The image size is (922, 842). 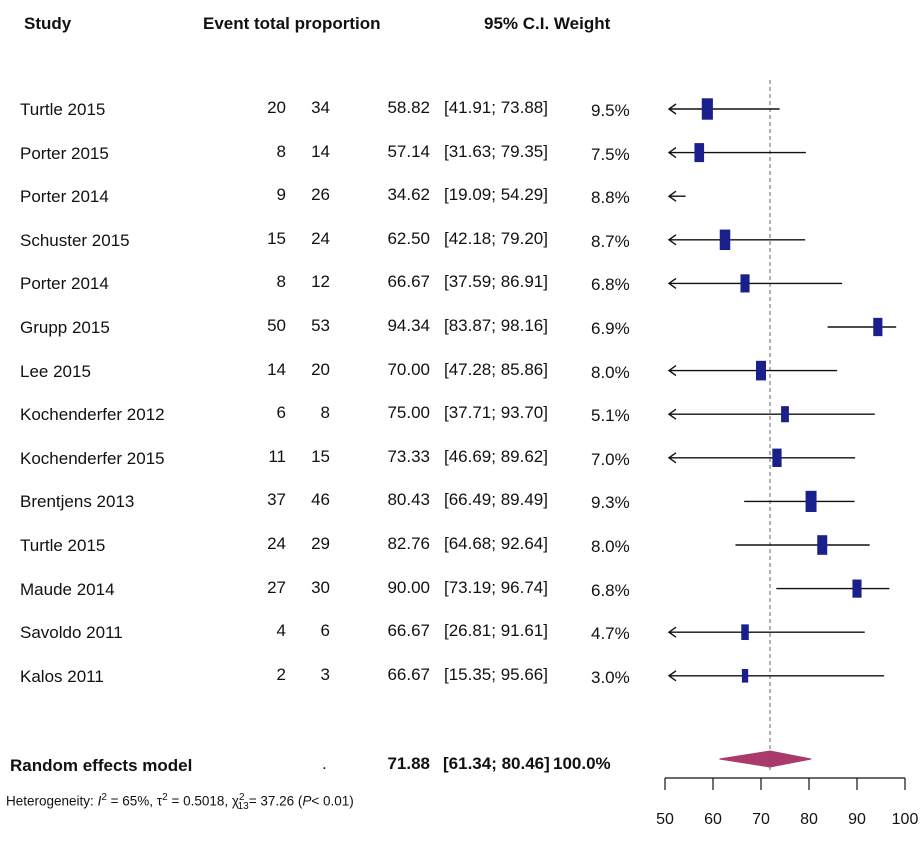 I want to click on study-name: Lee 2015, so click(x=55, y=371).